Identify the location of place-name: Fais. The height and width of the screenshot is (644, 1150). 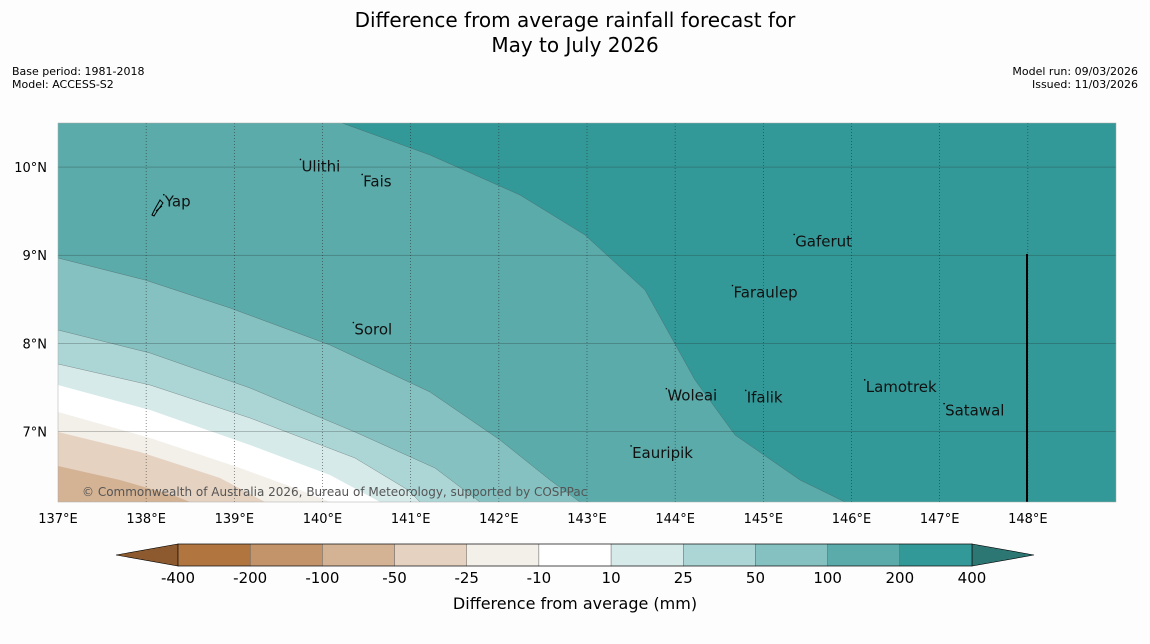
(377, 181).